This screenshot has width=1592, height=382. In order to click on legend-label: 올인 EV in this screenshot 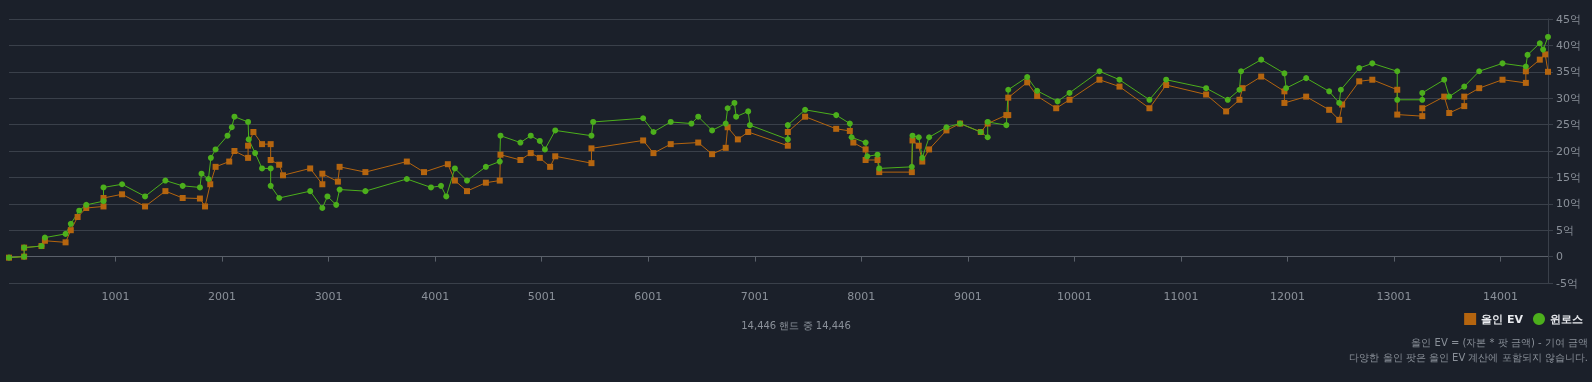, I will do `click(1502, 319)`.